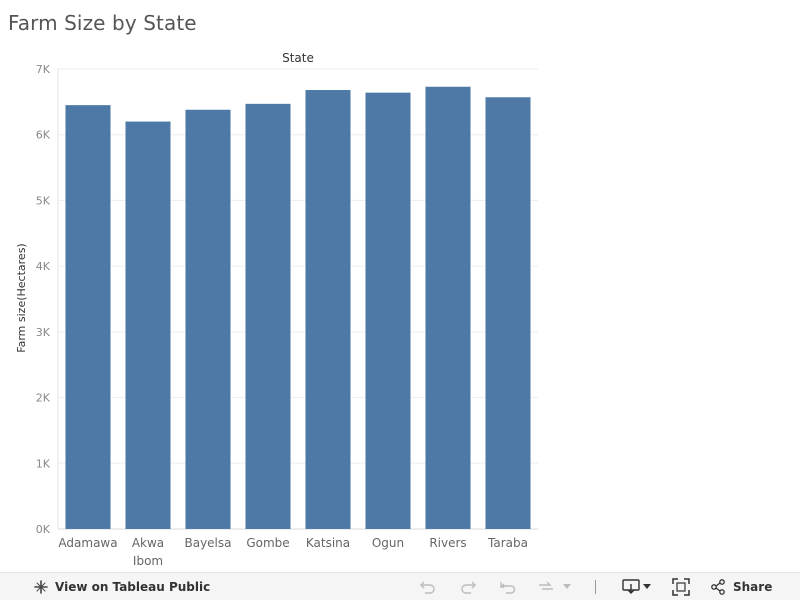  What do you see at coordinates (43, 398) in the screenshot?
I see `y-tick-label: 2K` at bounding box center [43, 398].